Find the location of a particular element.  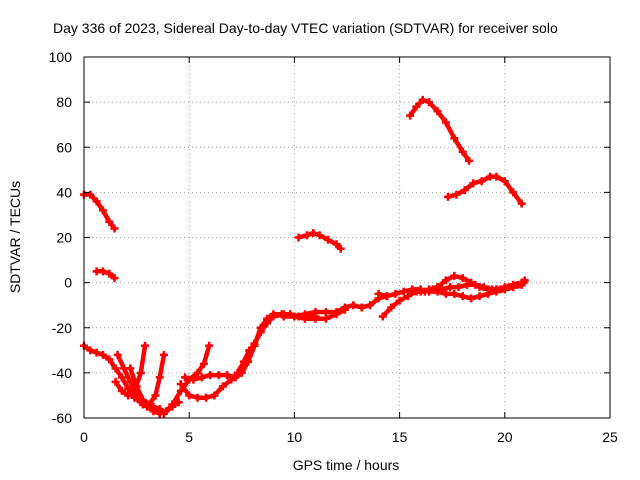

series-trace is located at coordinates (484, 190).